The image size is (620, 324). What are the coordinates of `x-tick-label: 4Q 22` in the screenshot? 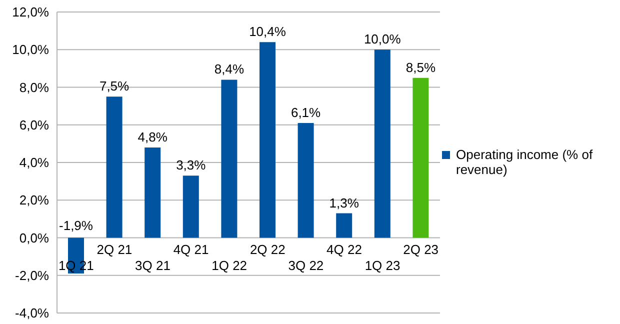 It's located at (344, 249).